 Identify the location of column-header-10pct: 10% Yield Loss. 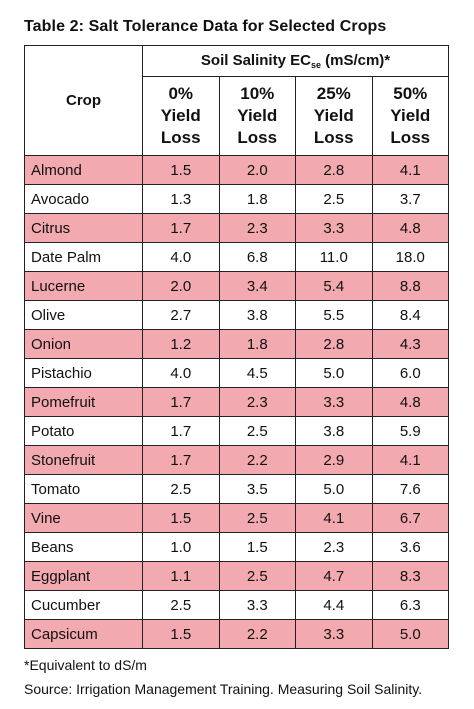
(257, 116).